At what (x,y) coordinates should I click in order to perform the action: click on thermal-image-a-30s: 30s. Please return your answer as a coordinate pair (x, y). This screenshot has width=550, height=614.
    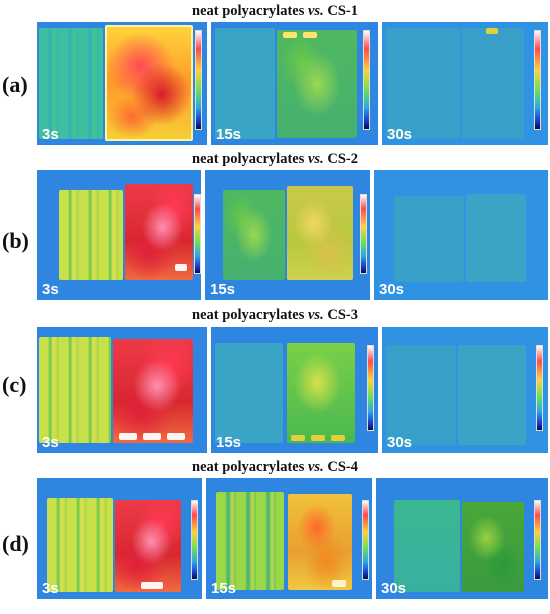
    Looking at the image, I should click on (465, 83).